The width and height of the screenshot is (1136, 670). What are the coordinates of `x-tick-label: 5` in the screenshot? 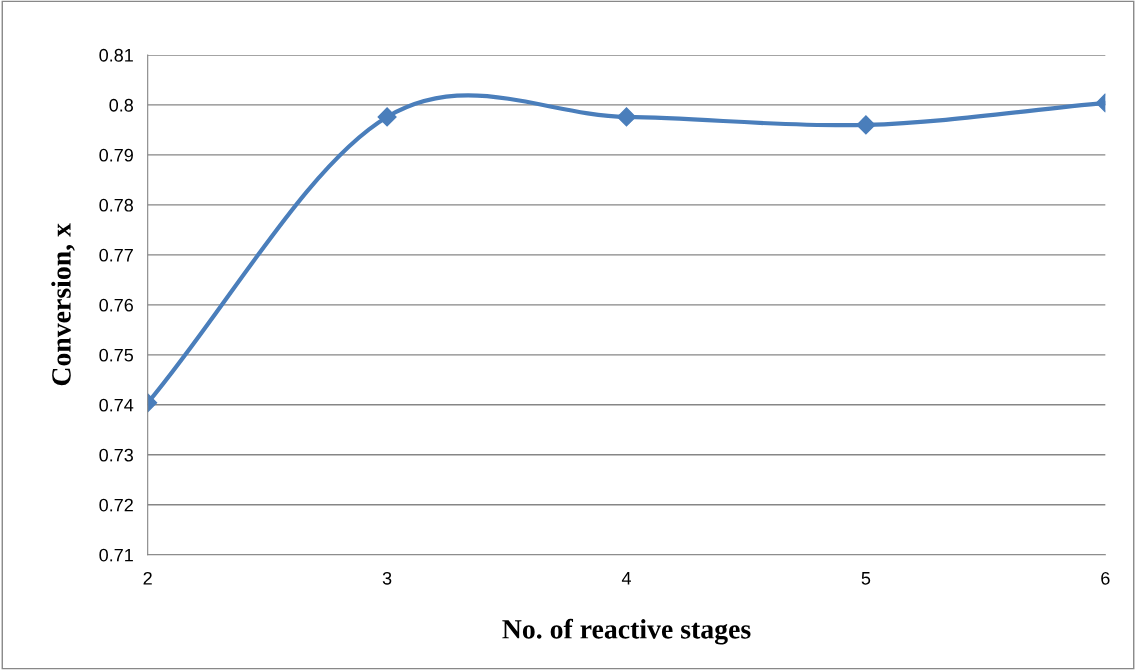 It's located at (866, 578).